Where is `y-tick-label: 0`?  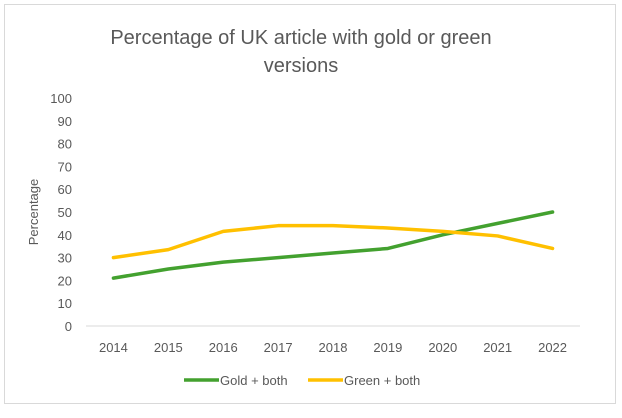
y-tick-label: 0 is located at coordinates (68, 326).